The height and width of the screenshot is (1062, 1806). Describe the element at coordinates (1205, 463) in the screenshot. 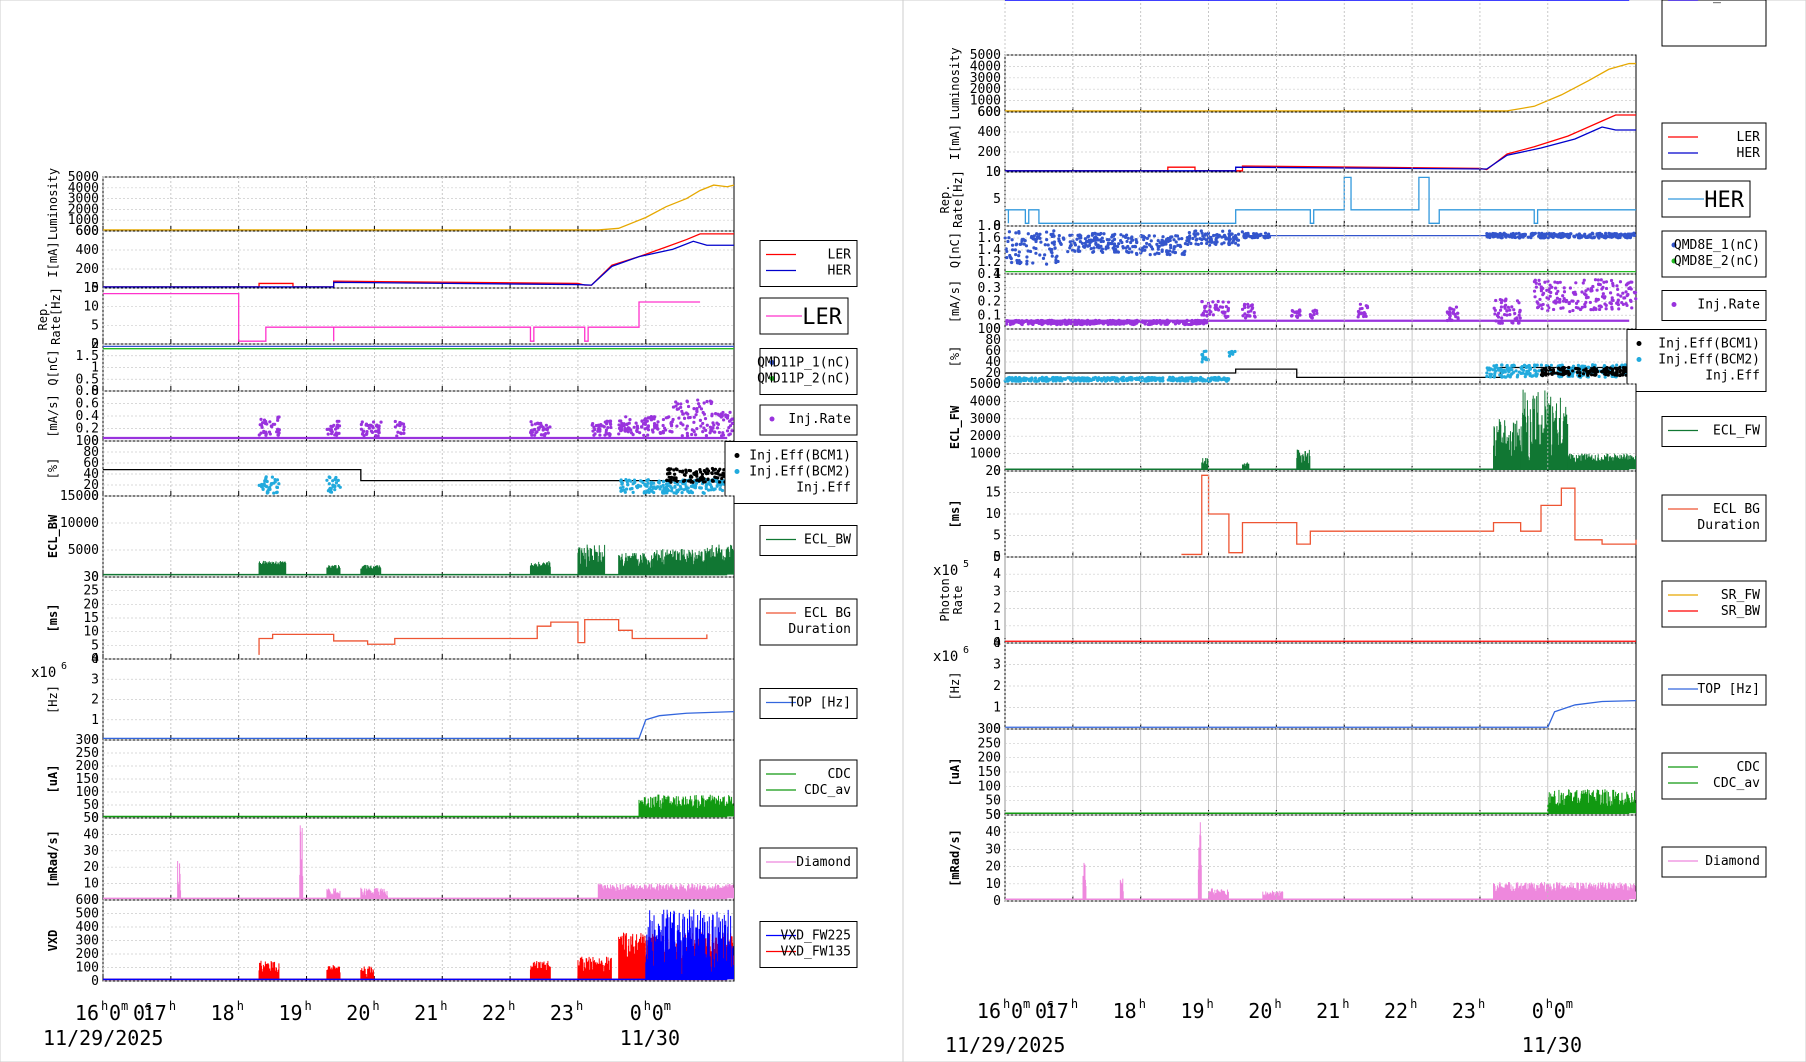

I see `series-spikes` at that location.